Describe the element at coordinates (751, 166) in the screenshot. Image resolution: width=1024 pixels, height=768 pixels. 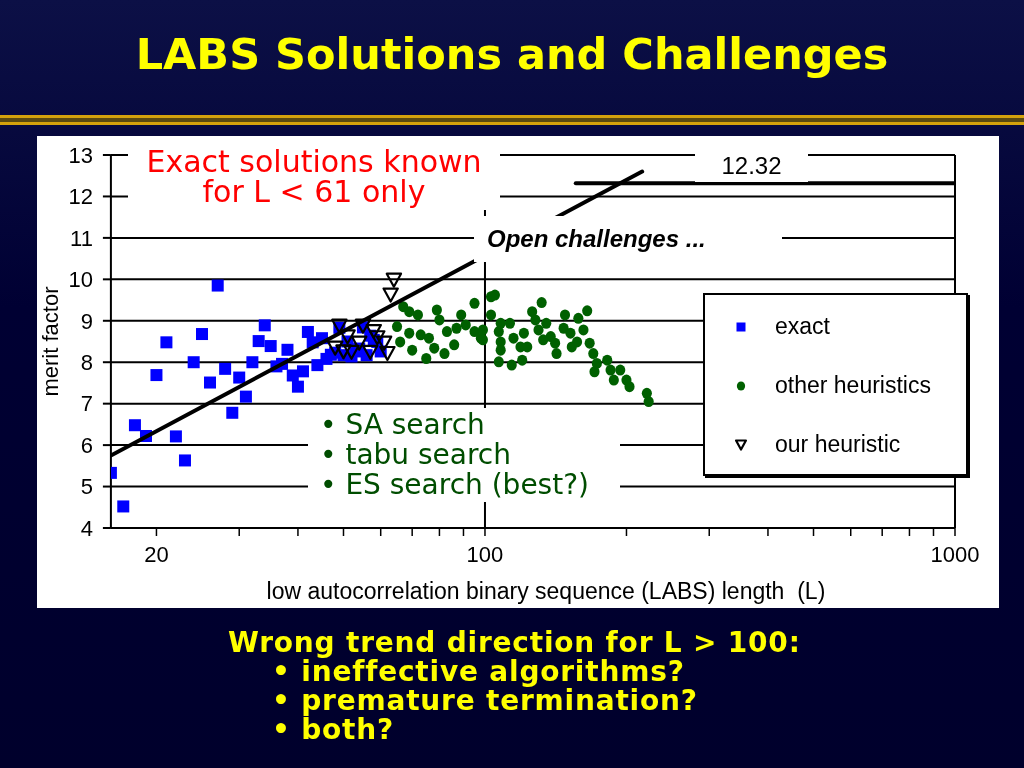
I see `annotation: 12.32` at that location.